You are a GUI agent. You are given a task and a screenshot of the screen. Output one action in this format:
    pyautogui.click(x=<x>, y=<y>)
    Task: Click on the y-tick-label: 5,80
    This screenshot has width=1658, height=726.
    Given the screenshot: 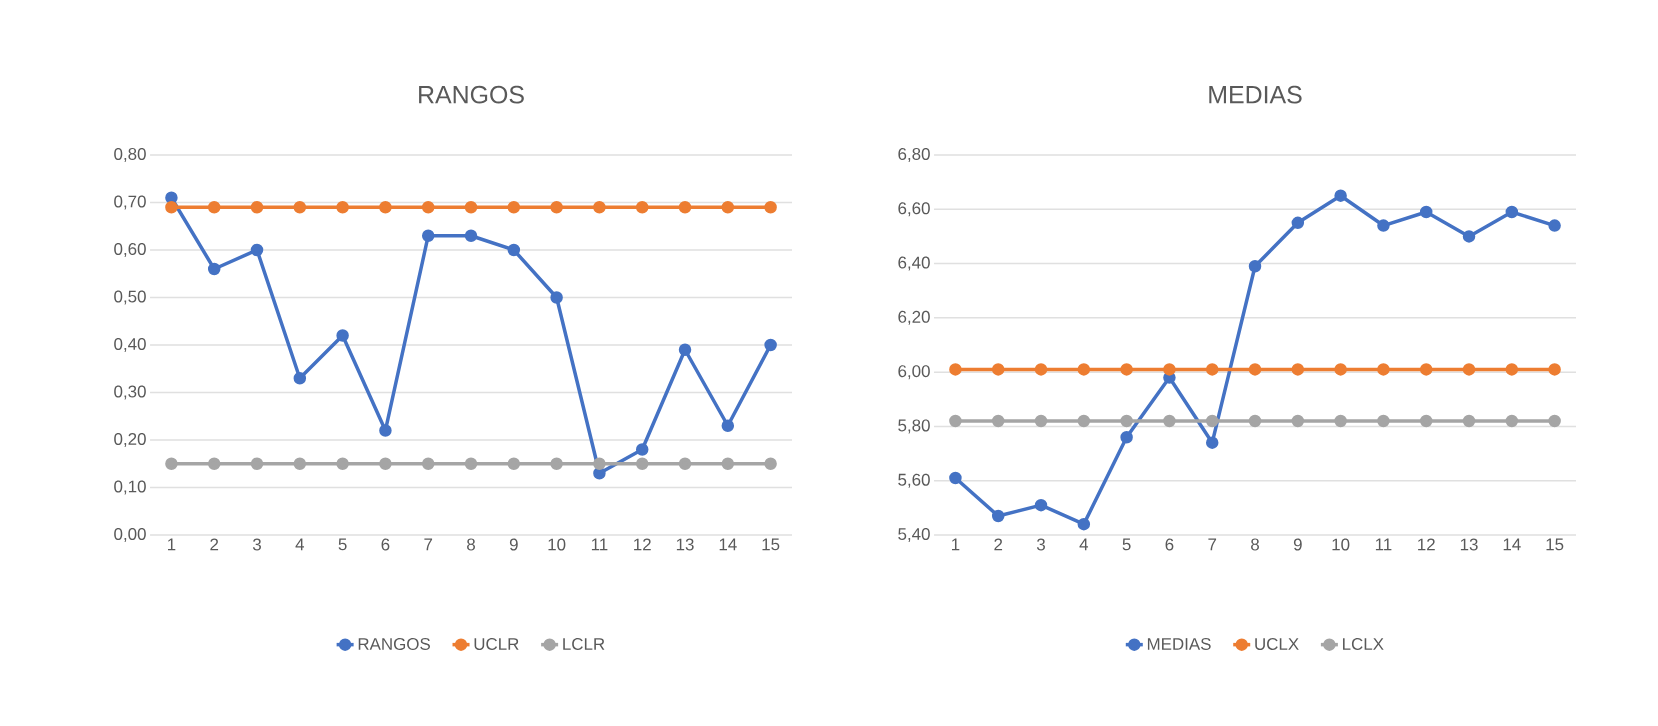 What is the action you would take?
    pyautogui.click(x=914, y=426)
    